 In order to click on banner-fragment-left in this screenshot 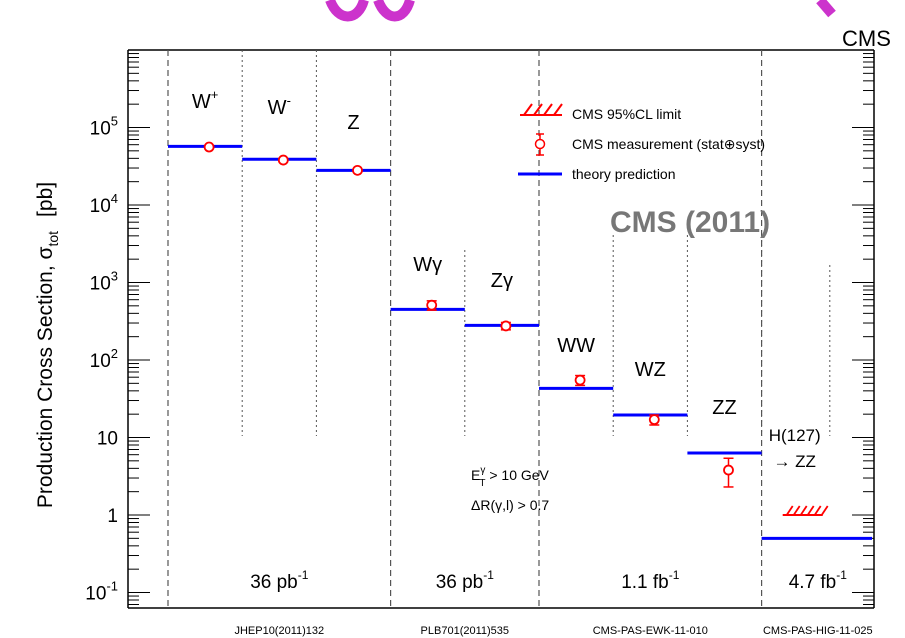, I will do `click(347, 11)`.